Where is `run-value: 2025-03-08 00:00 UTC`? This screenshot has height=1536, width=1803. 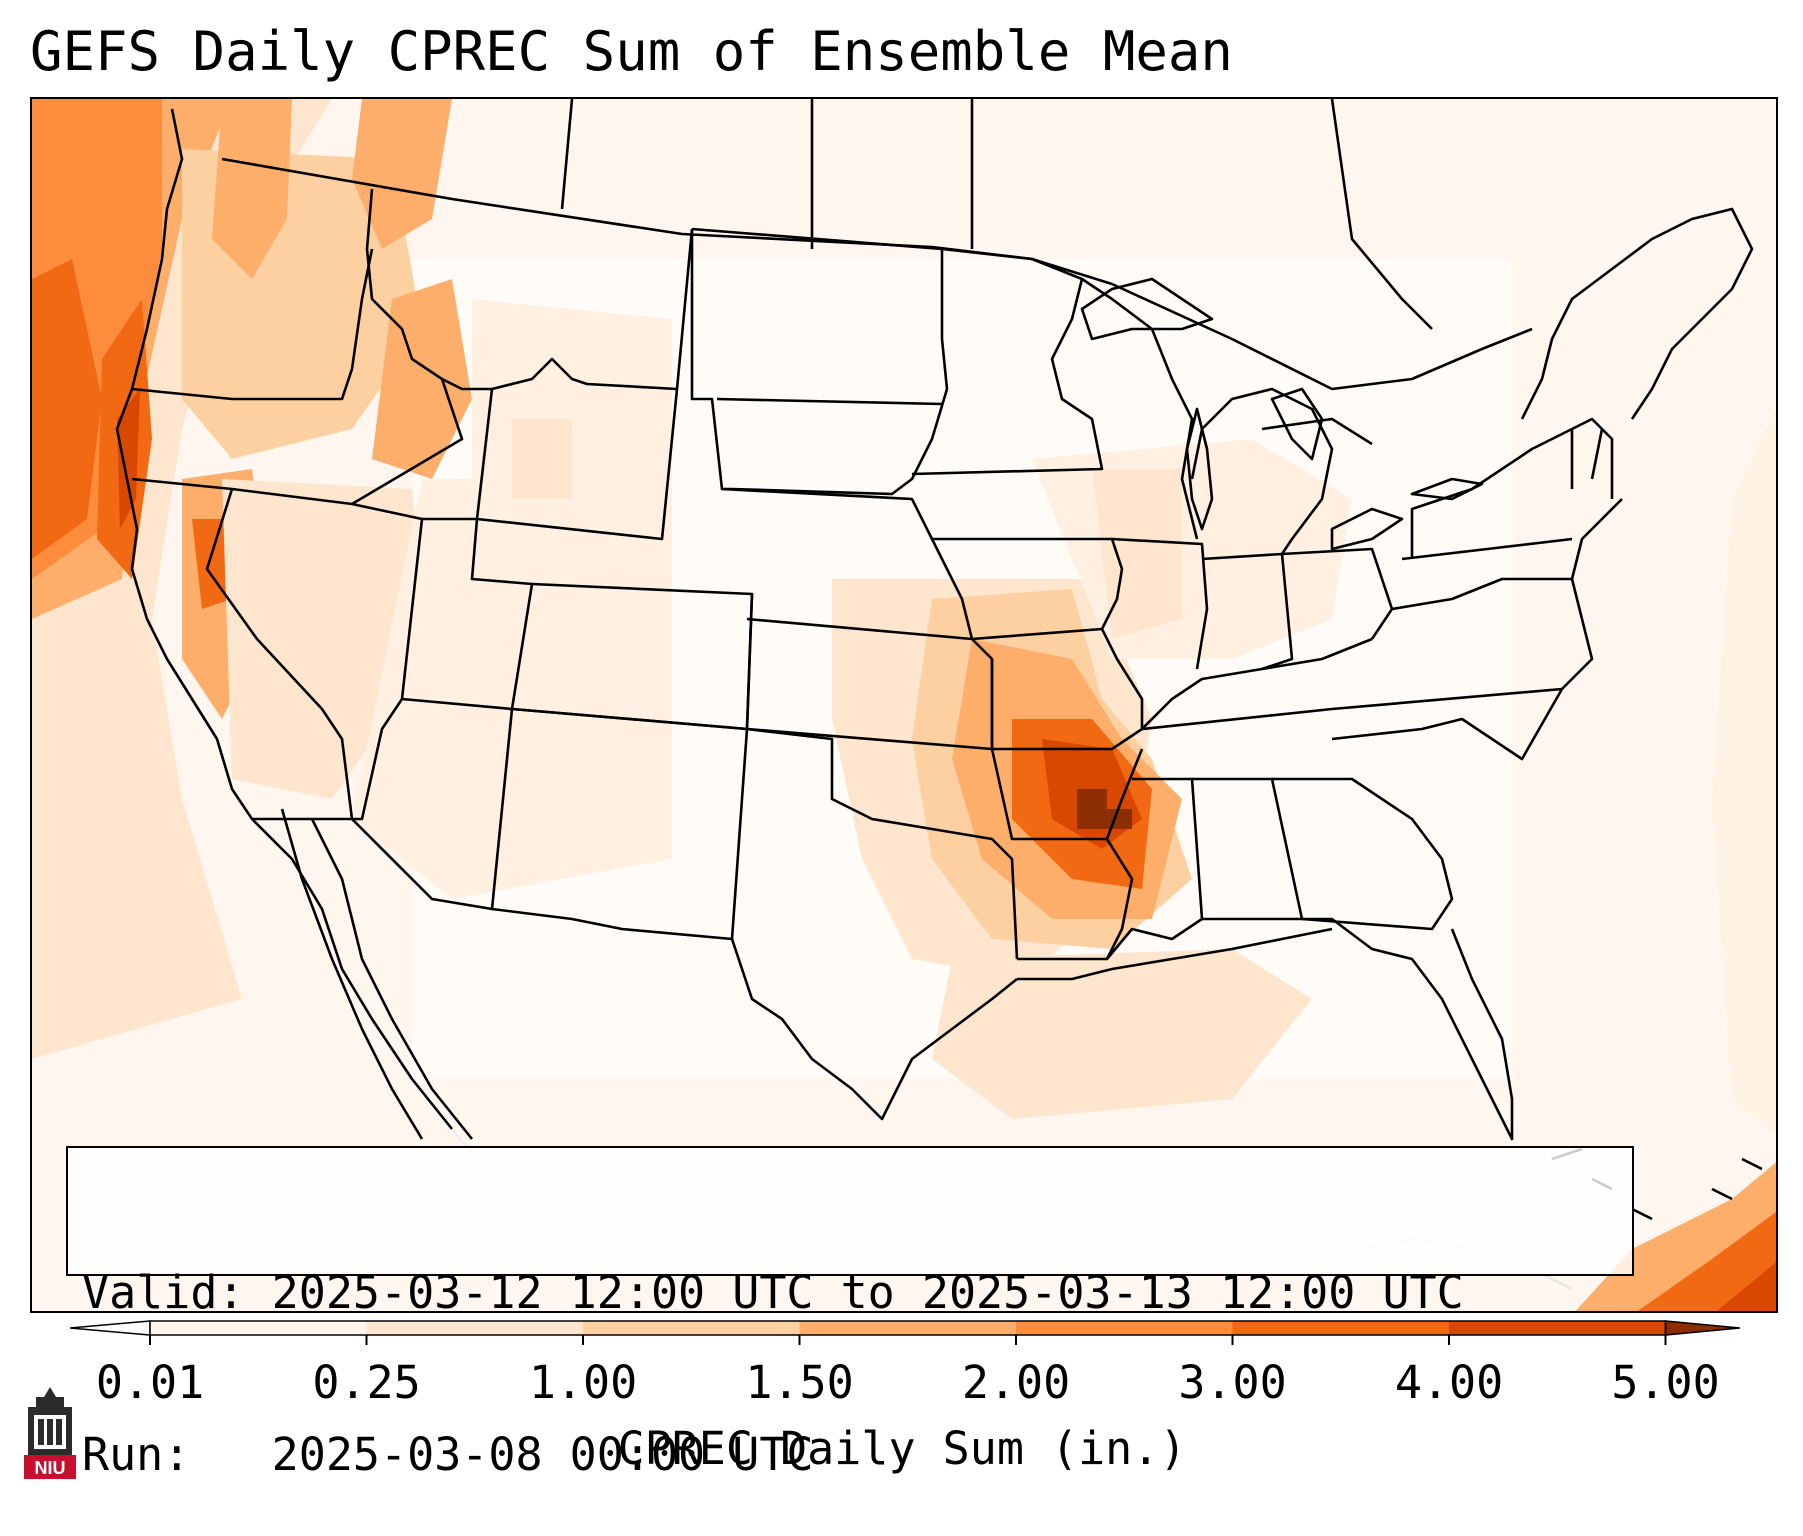
run-value: 2025-03-08 00:00 UTC is located at coordinates (542, 1454).